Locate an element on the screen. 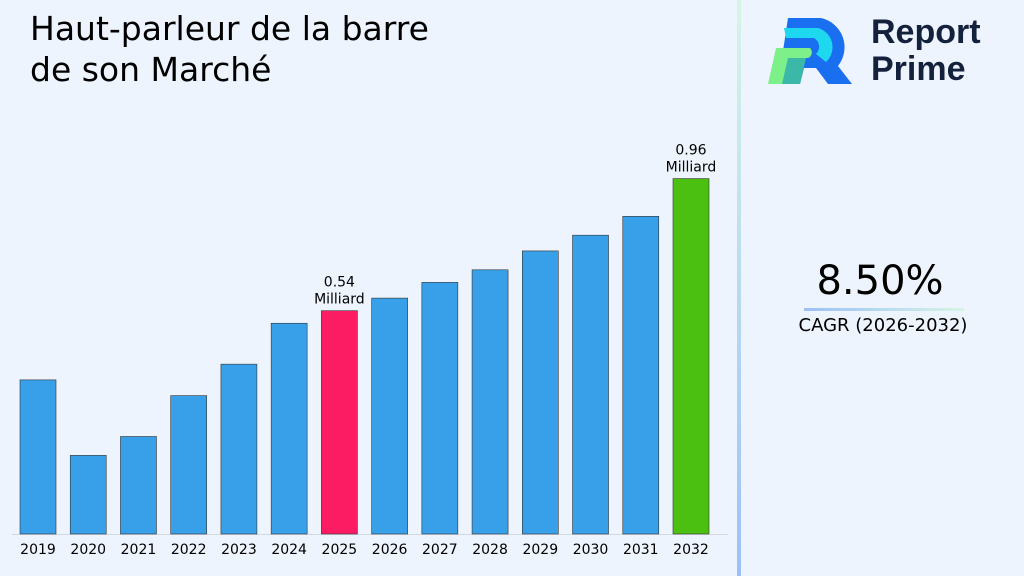 The width and height of the screenshot is (1024, 576). cagr-label: CAGR (2026-2032) is located at coordinates (883, 325).